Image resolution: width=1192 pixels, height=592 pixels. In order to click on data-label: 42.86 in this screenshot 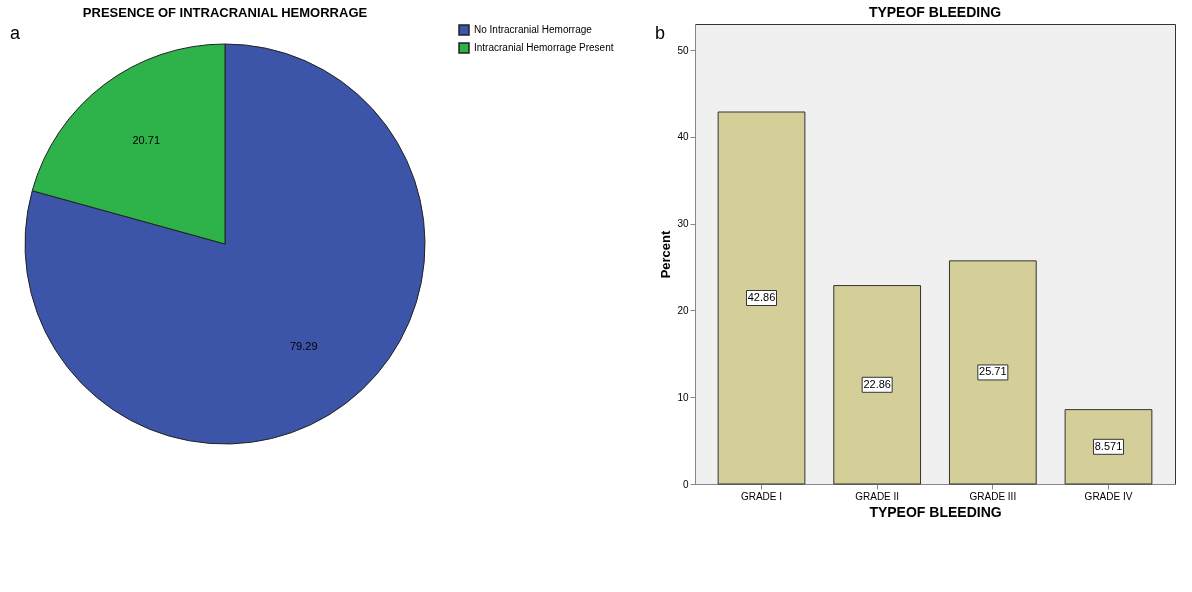, I will do `click(761, 297)`.